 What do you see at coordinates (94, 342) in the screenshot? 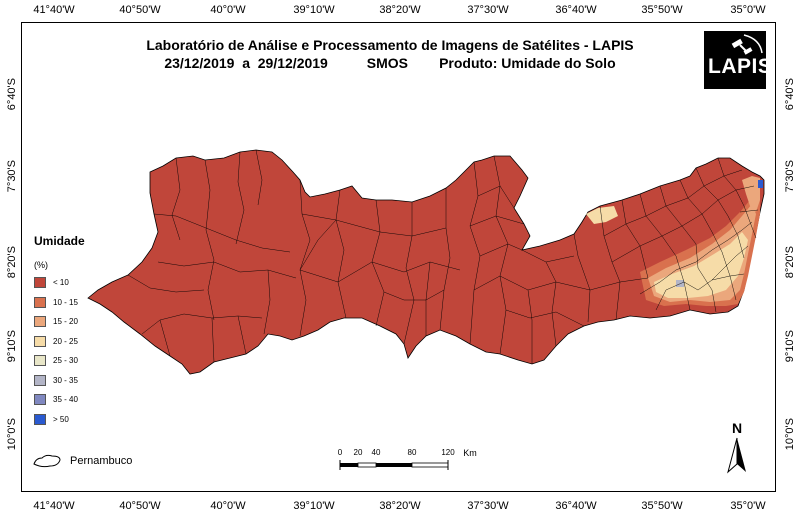
I see `legend-item: 20 - 25` at bounding box center [94, 342].